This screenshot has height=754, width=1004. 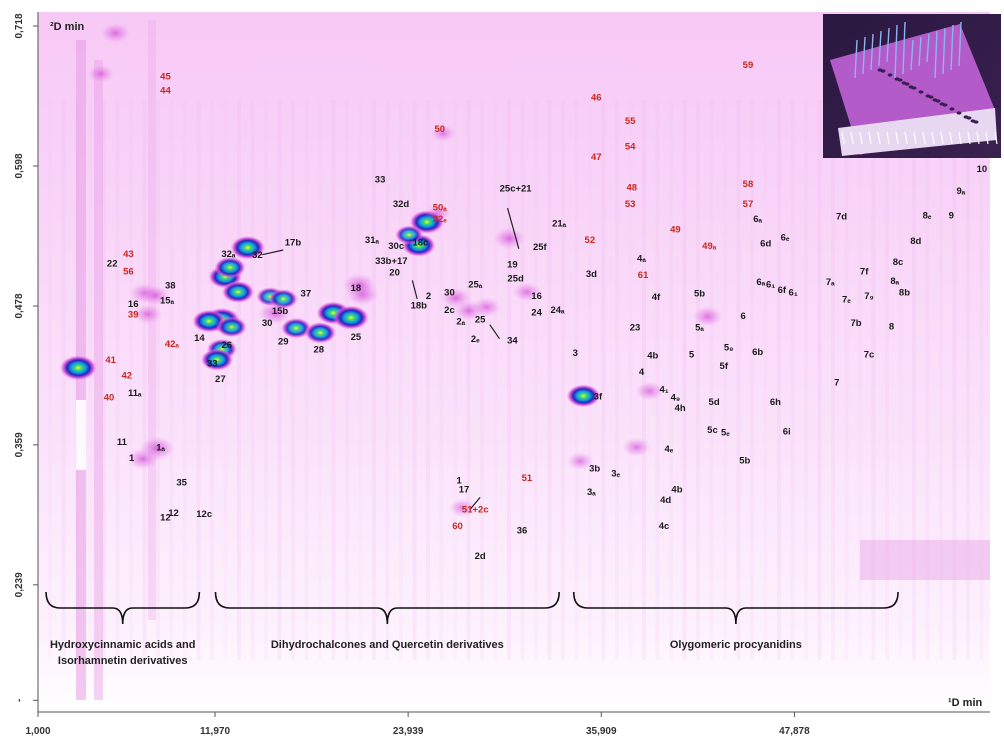 I want to click on group-brace, so click(x=735, y=608).